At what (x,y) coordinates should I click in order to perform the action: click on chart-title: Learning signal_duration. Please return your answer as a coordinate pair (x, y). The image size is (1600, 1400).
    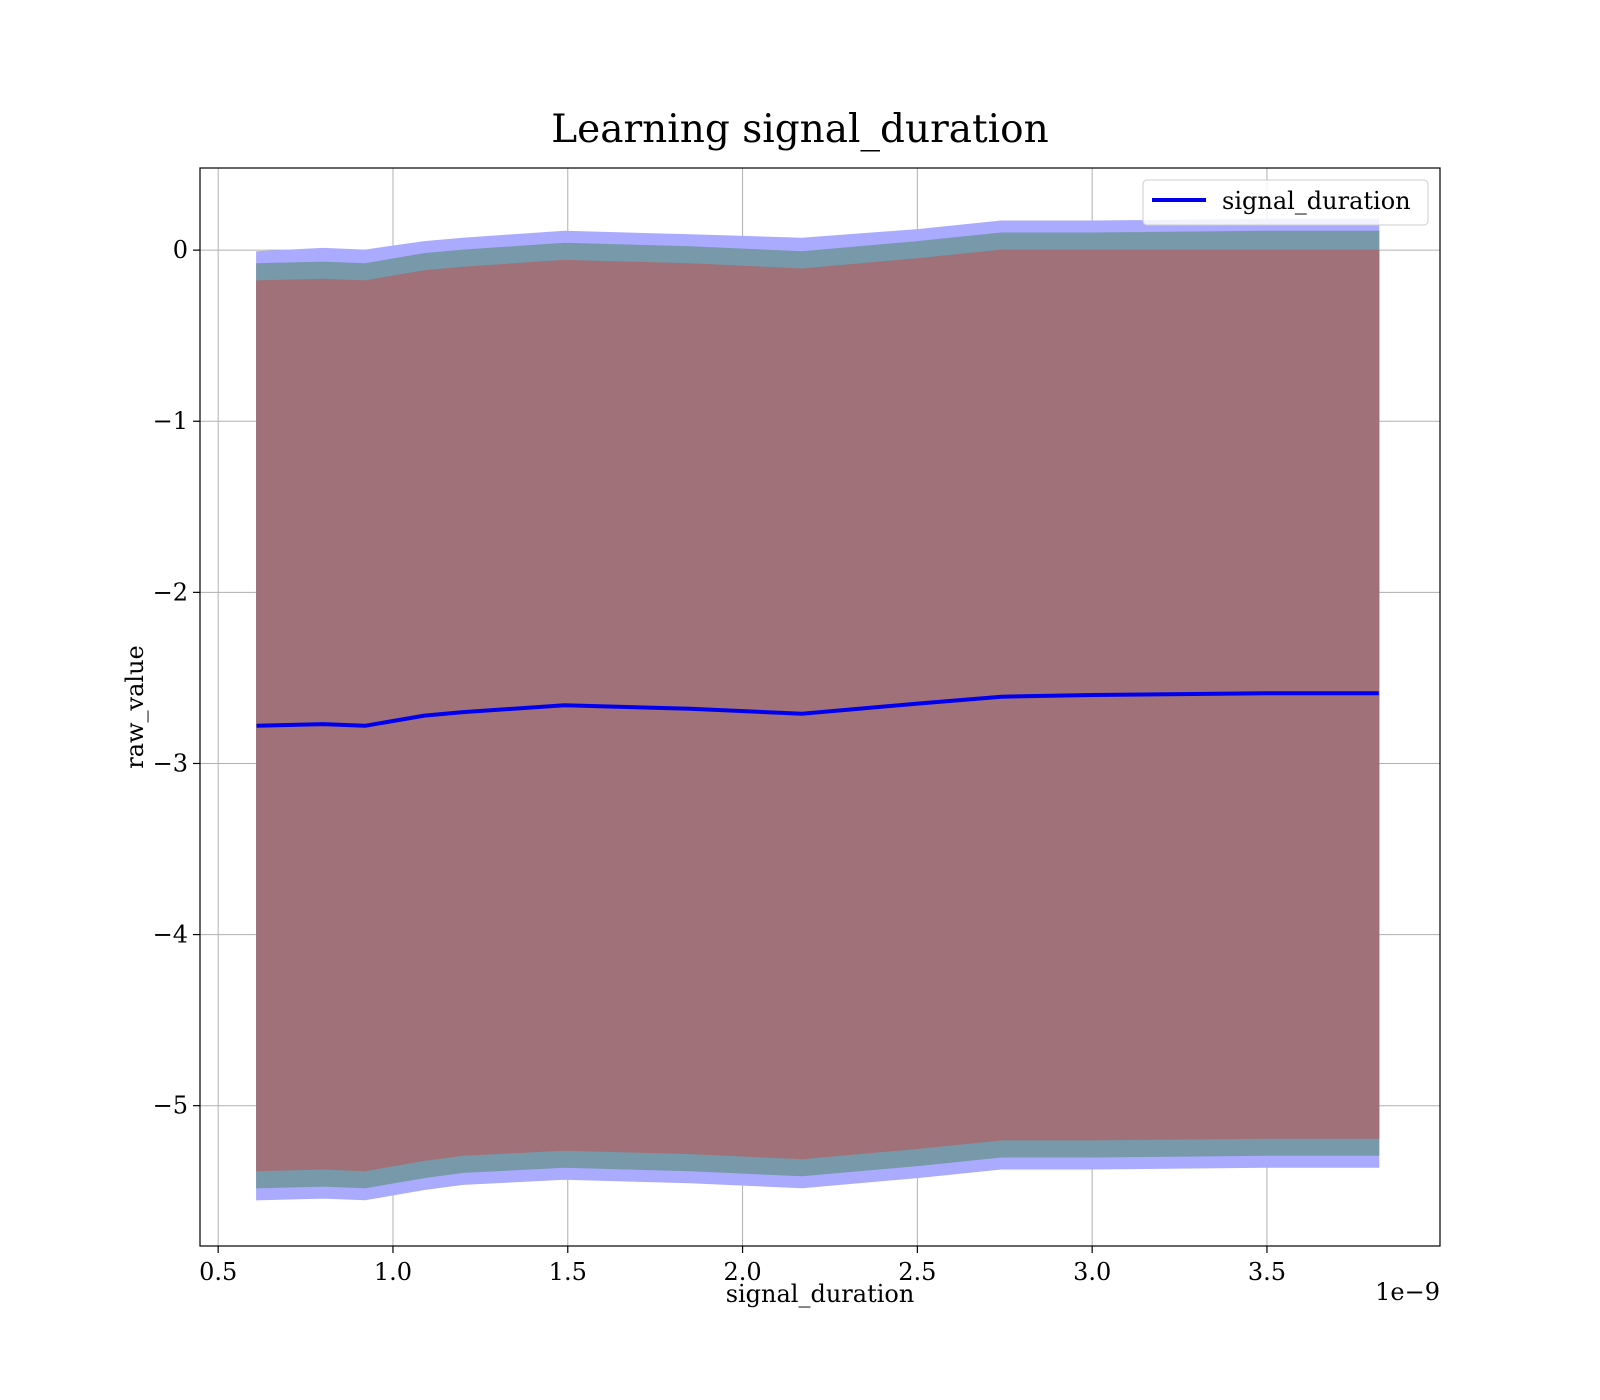
    Looking at the image, I should click on (799, 129).